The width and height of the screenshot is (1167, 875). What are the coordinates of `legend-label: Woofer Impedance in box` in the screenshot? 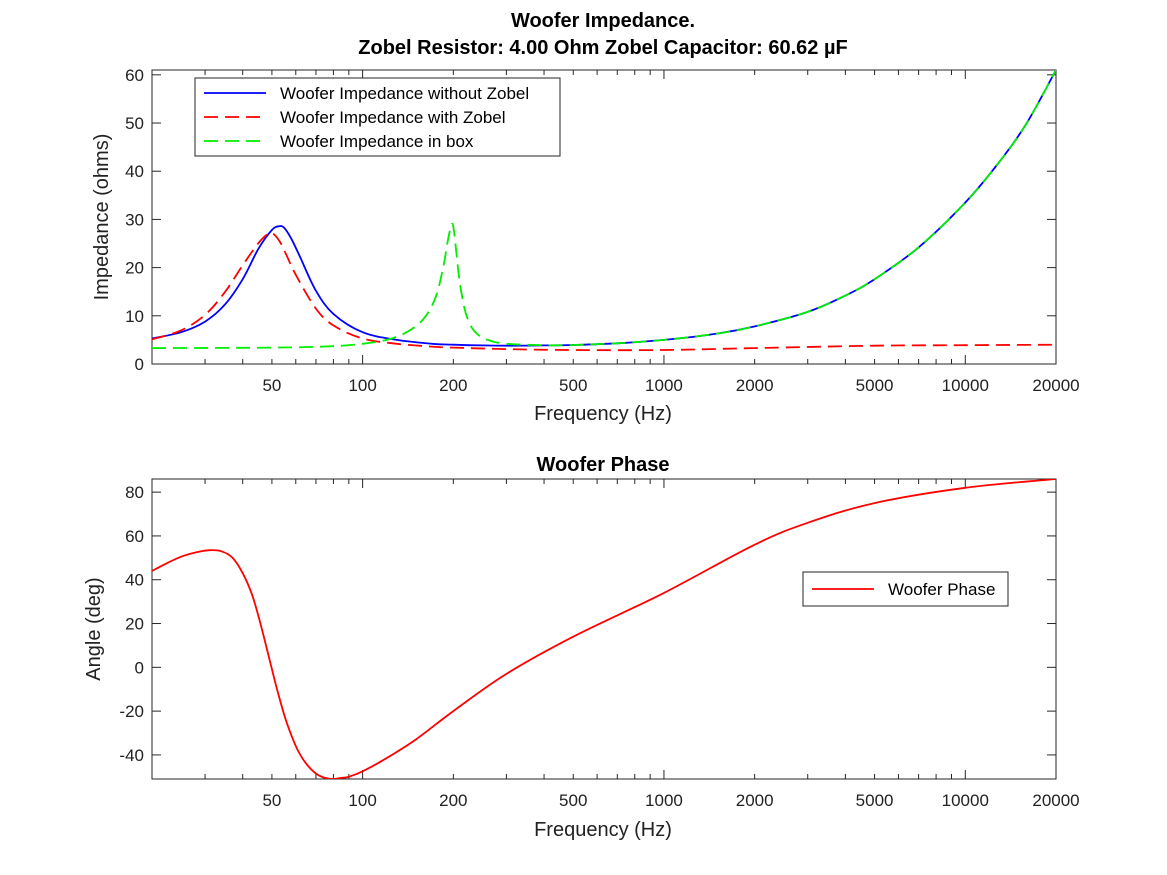 It's located at (377, 141).